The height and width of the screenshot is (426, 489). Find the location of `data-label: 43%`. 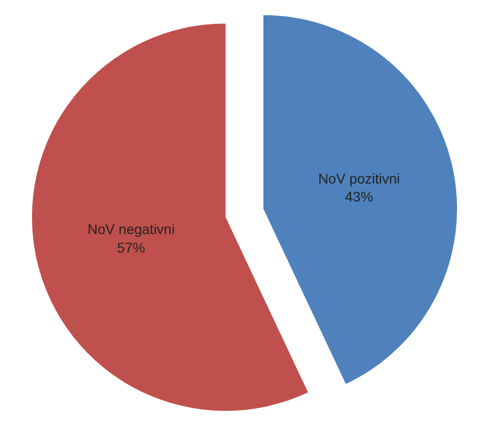

data-label: 43% is located at coordinates (359, 196).